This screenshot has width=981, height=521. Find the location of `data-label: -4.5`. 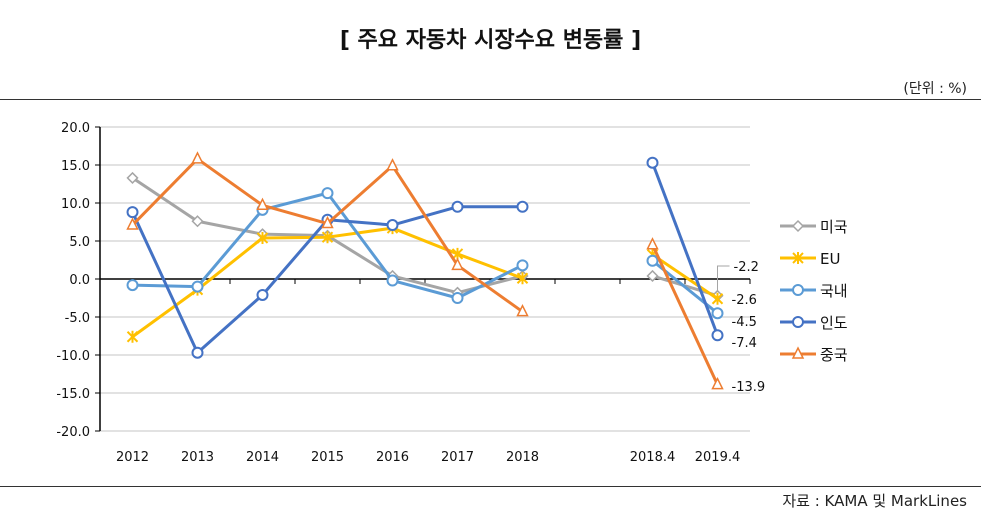

data-label: -4.5 is located at coordinates (744, 322).